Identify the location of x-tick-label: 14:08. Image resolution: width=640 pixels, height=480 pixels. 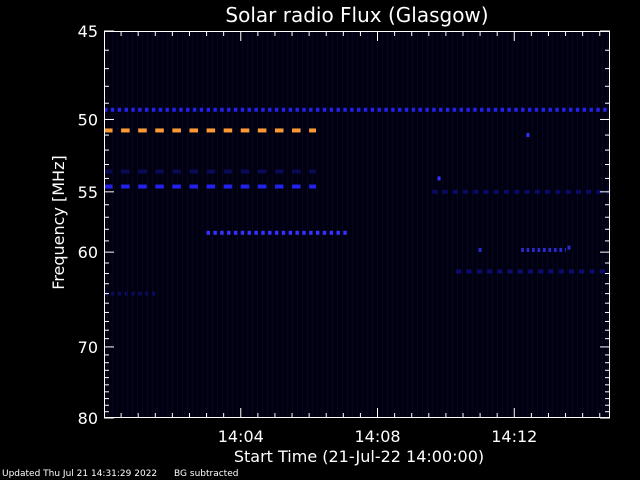
(377, 436).